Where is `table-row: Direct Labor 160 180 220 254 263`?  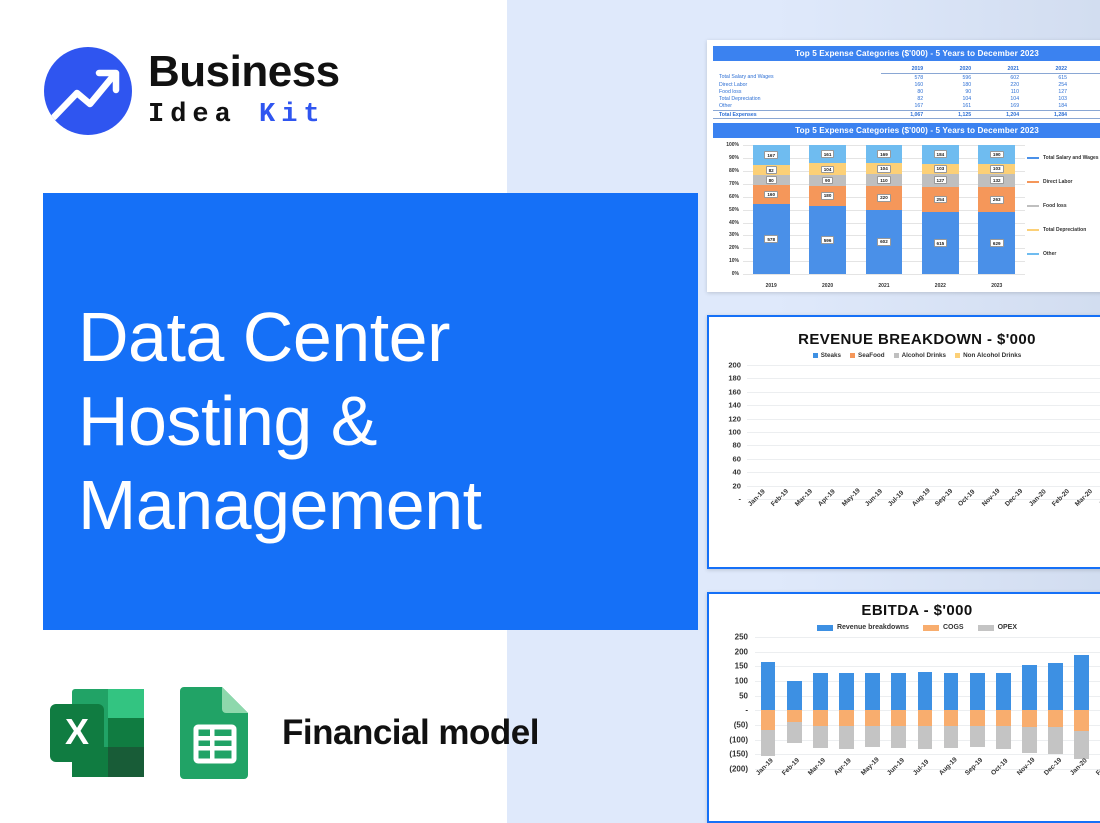 table-row: Direct Labor 160 180 220 254 263 is located at coordinates (906, 84).